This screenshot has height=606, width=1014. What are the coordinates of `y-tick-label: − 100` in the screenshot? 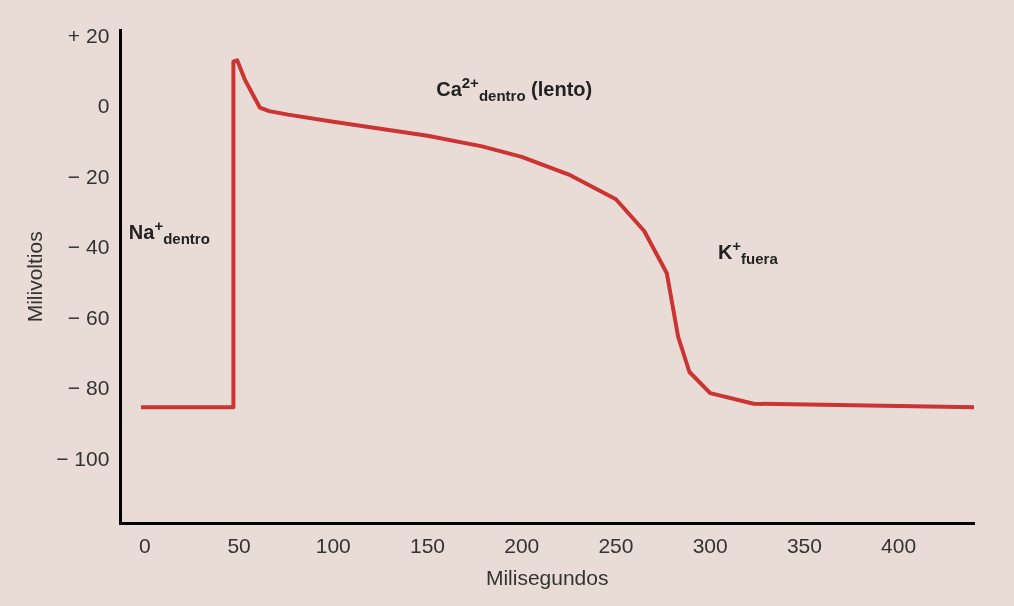 It's located at (83, 458).